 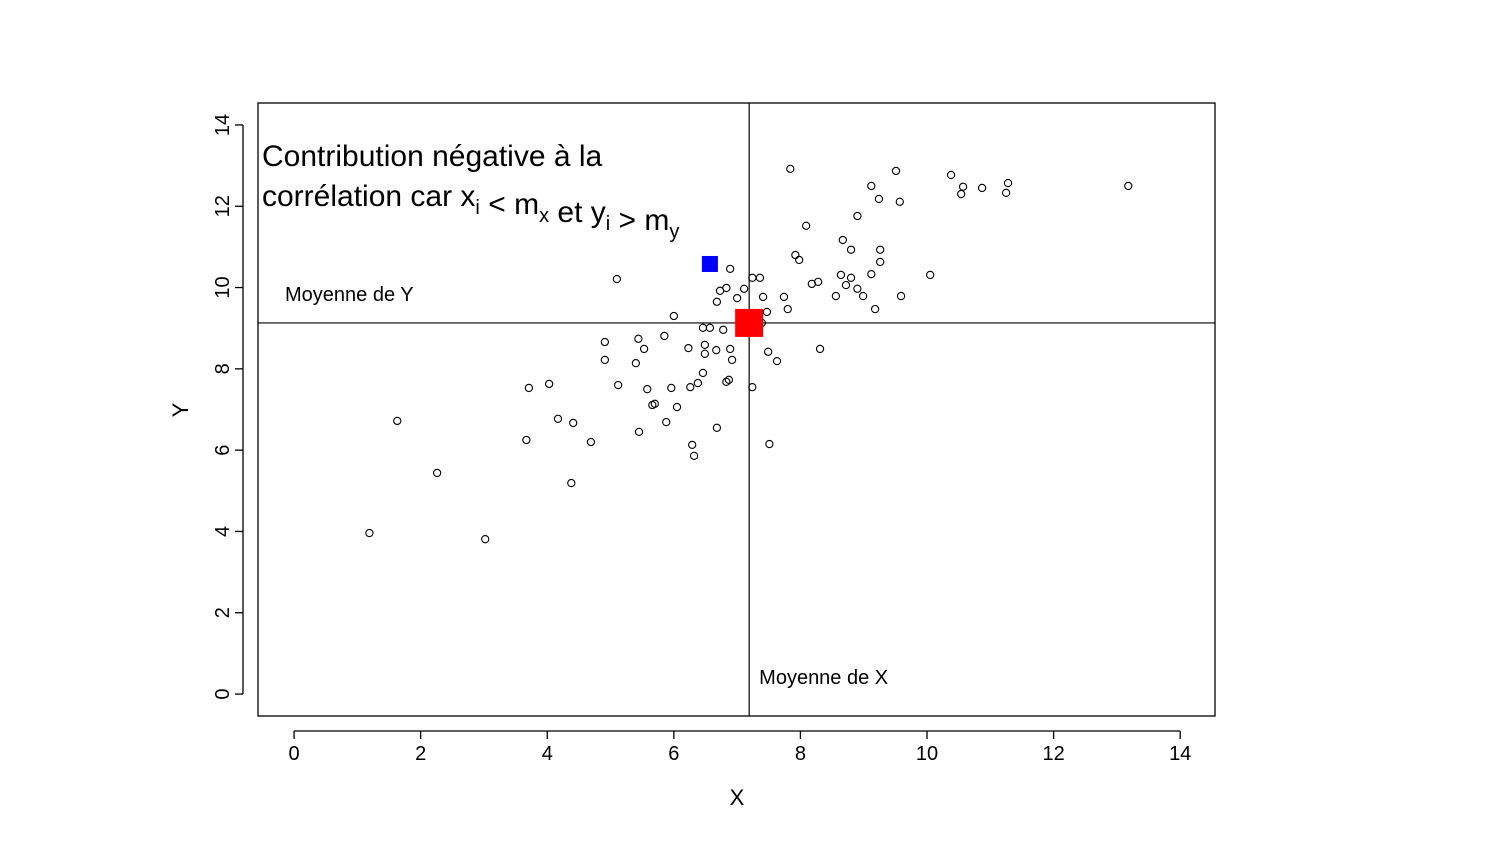 I want to click on mean-point, so click(x=749, y=322).